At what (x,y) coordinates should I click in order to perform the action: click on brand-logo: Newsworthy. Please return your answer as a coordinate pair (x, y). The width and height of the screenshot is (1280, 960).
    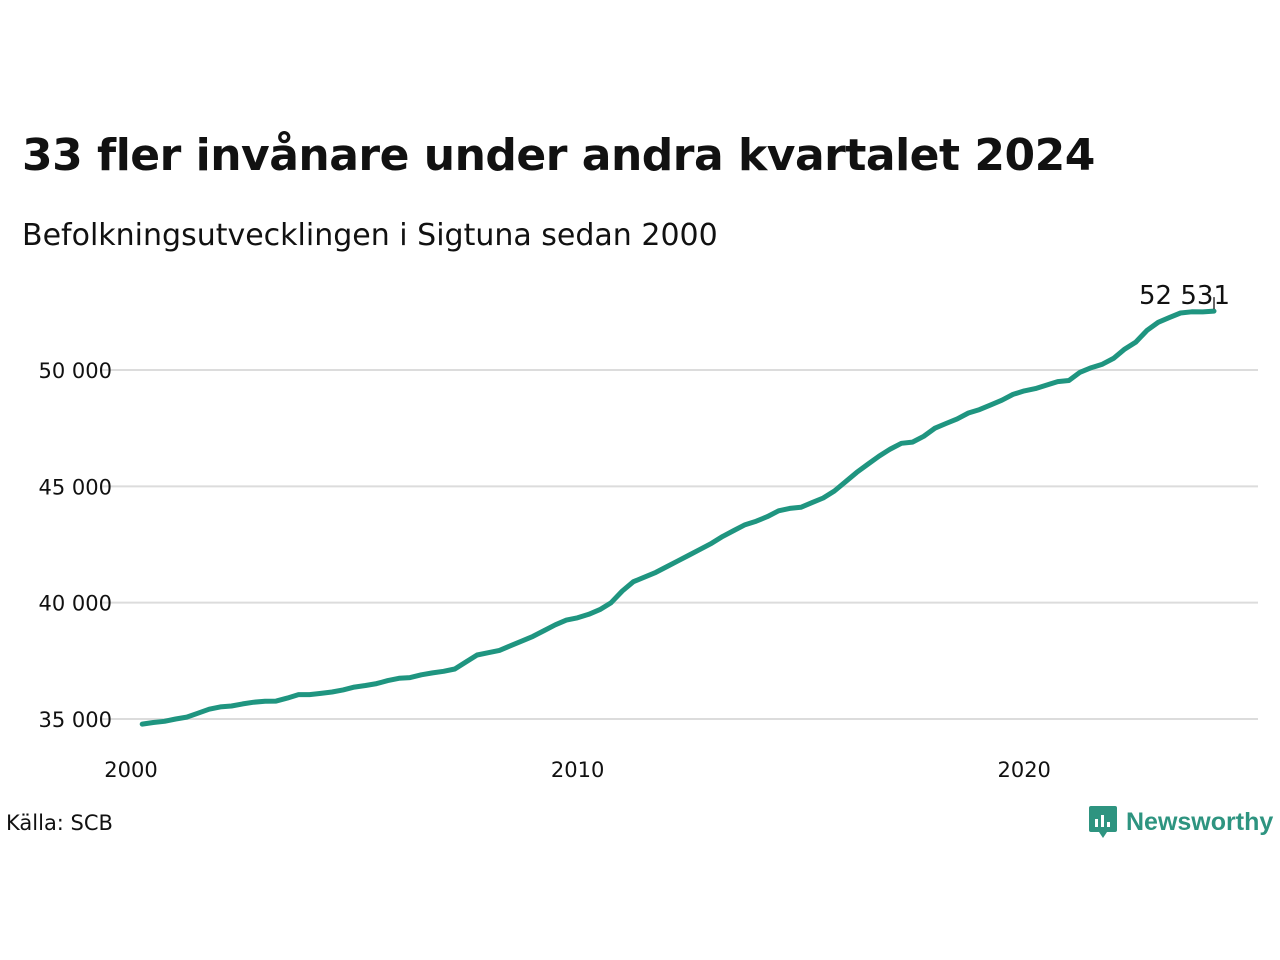
    Looking at the image, I should click on (1180, 822).